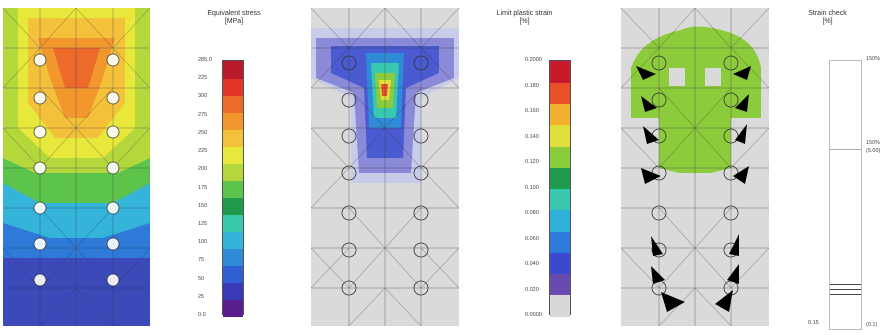 The width and height of the screenshot is (887, 335). What do you see at coordinates (873, 143) in the screenshot?
I see `strain-label-mid1: 150%` at bounding box center [873, 143].